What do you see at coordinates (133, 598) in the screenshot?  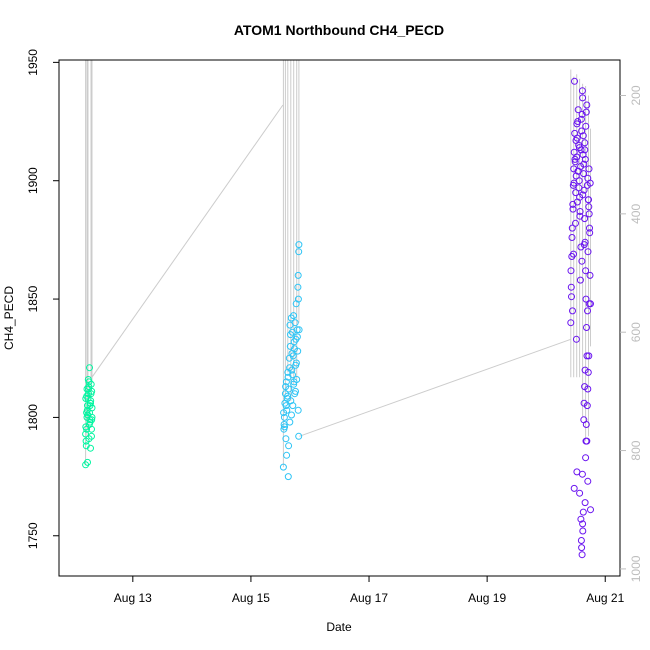 I see `x-tick-label: Aug 13` at bounding box center [133, 598].